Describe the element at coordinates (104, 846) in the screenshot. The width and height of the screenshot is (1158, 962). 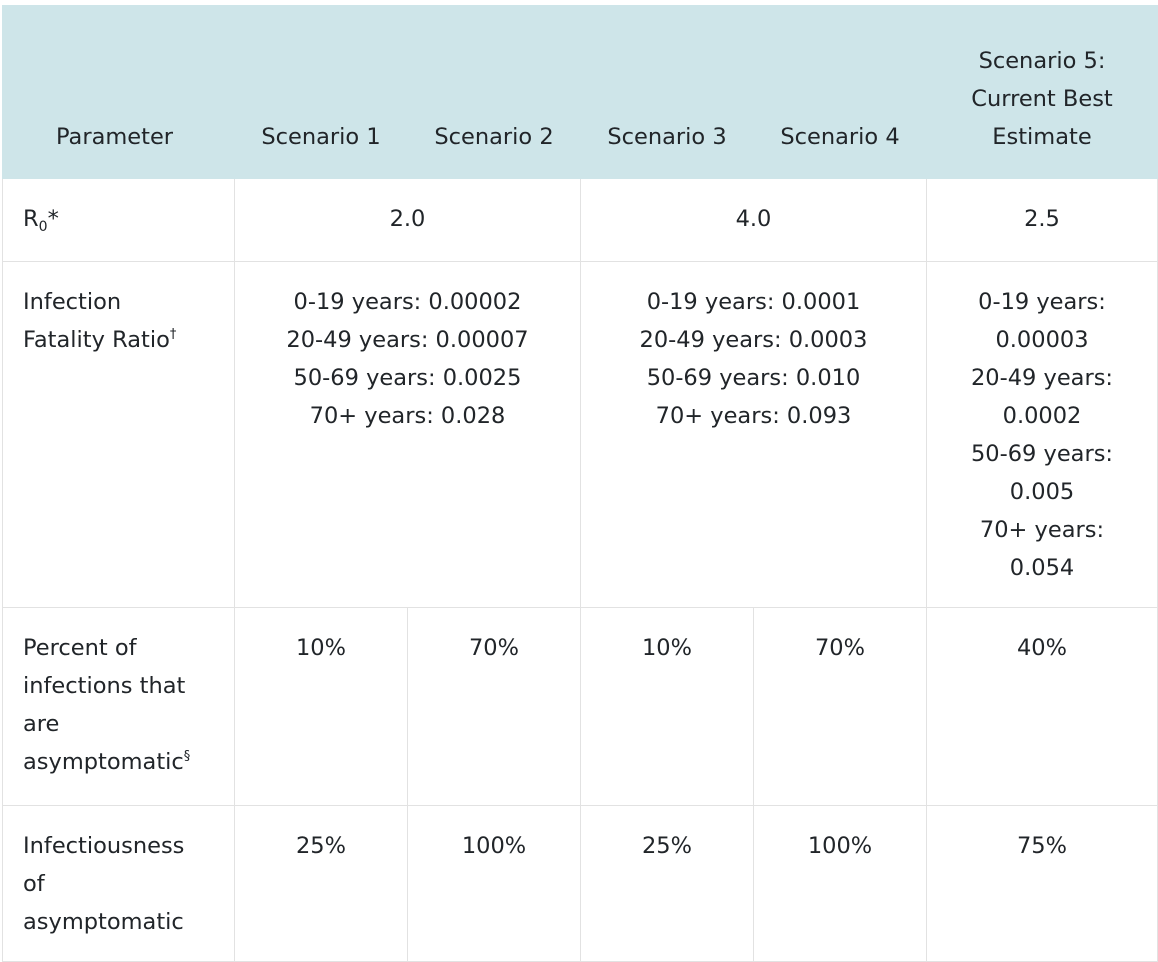
I see `infectiousness-label-line: Infectiousness` at that location.